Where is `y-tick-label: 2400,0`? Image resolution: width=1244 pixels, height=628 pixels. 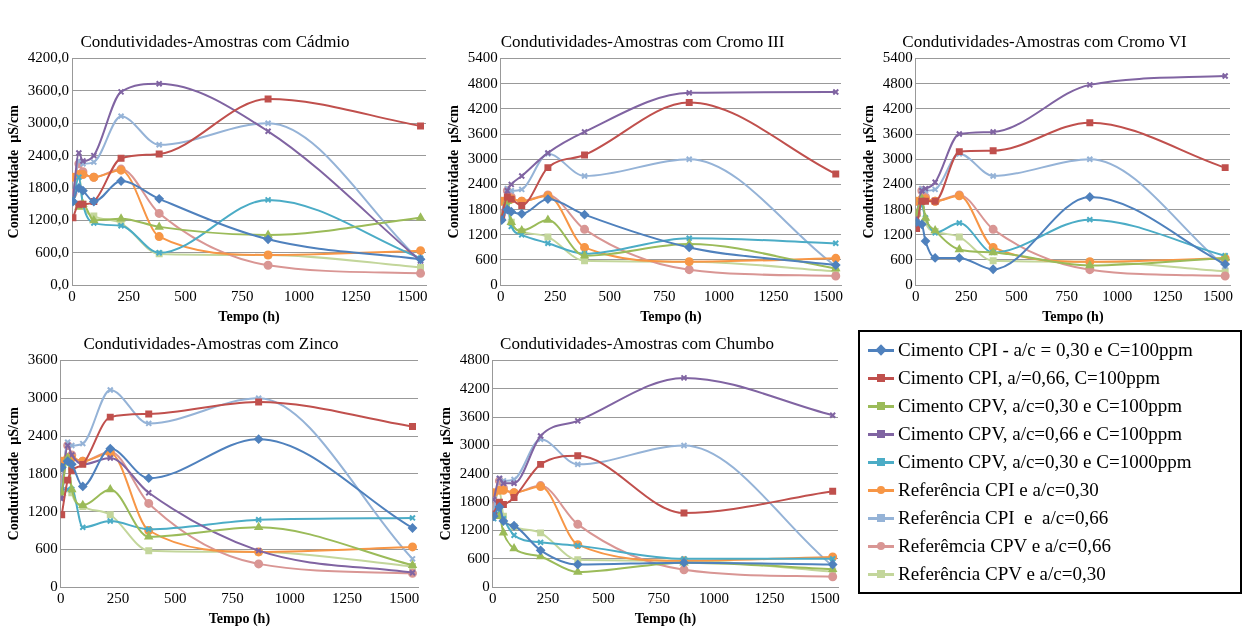
y-tick-label: 2400,0 is located at coordinates (48, 154).